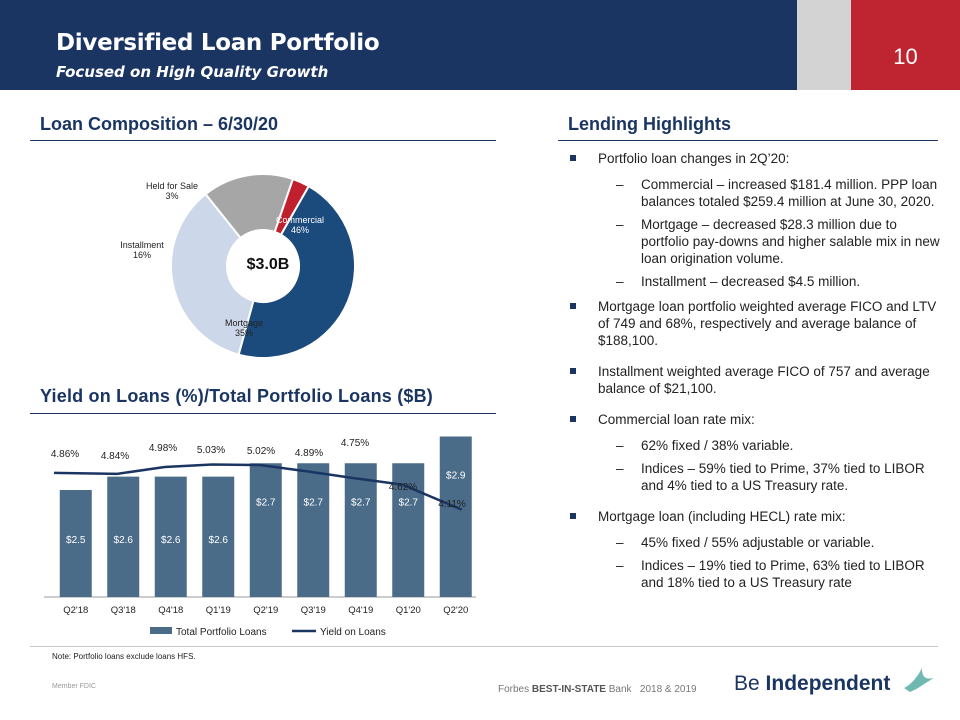 The height and width of the screenshot is (720, 960). What do you see at coordinates (313, 610) in the screenshot?
I see `x-tick-label: Q3'19` at bounding box center [313, 610].